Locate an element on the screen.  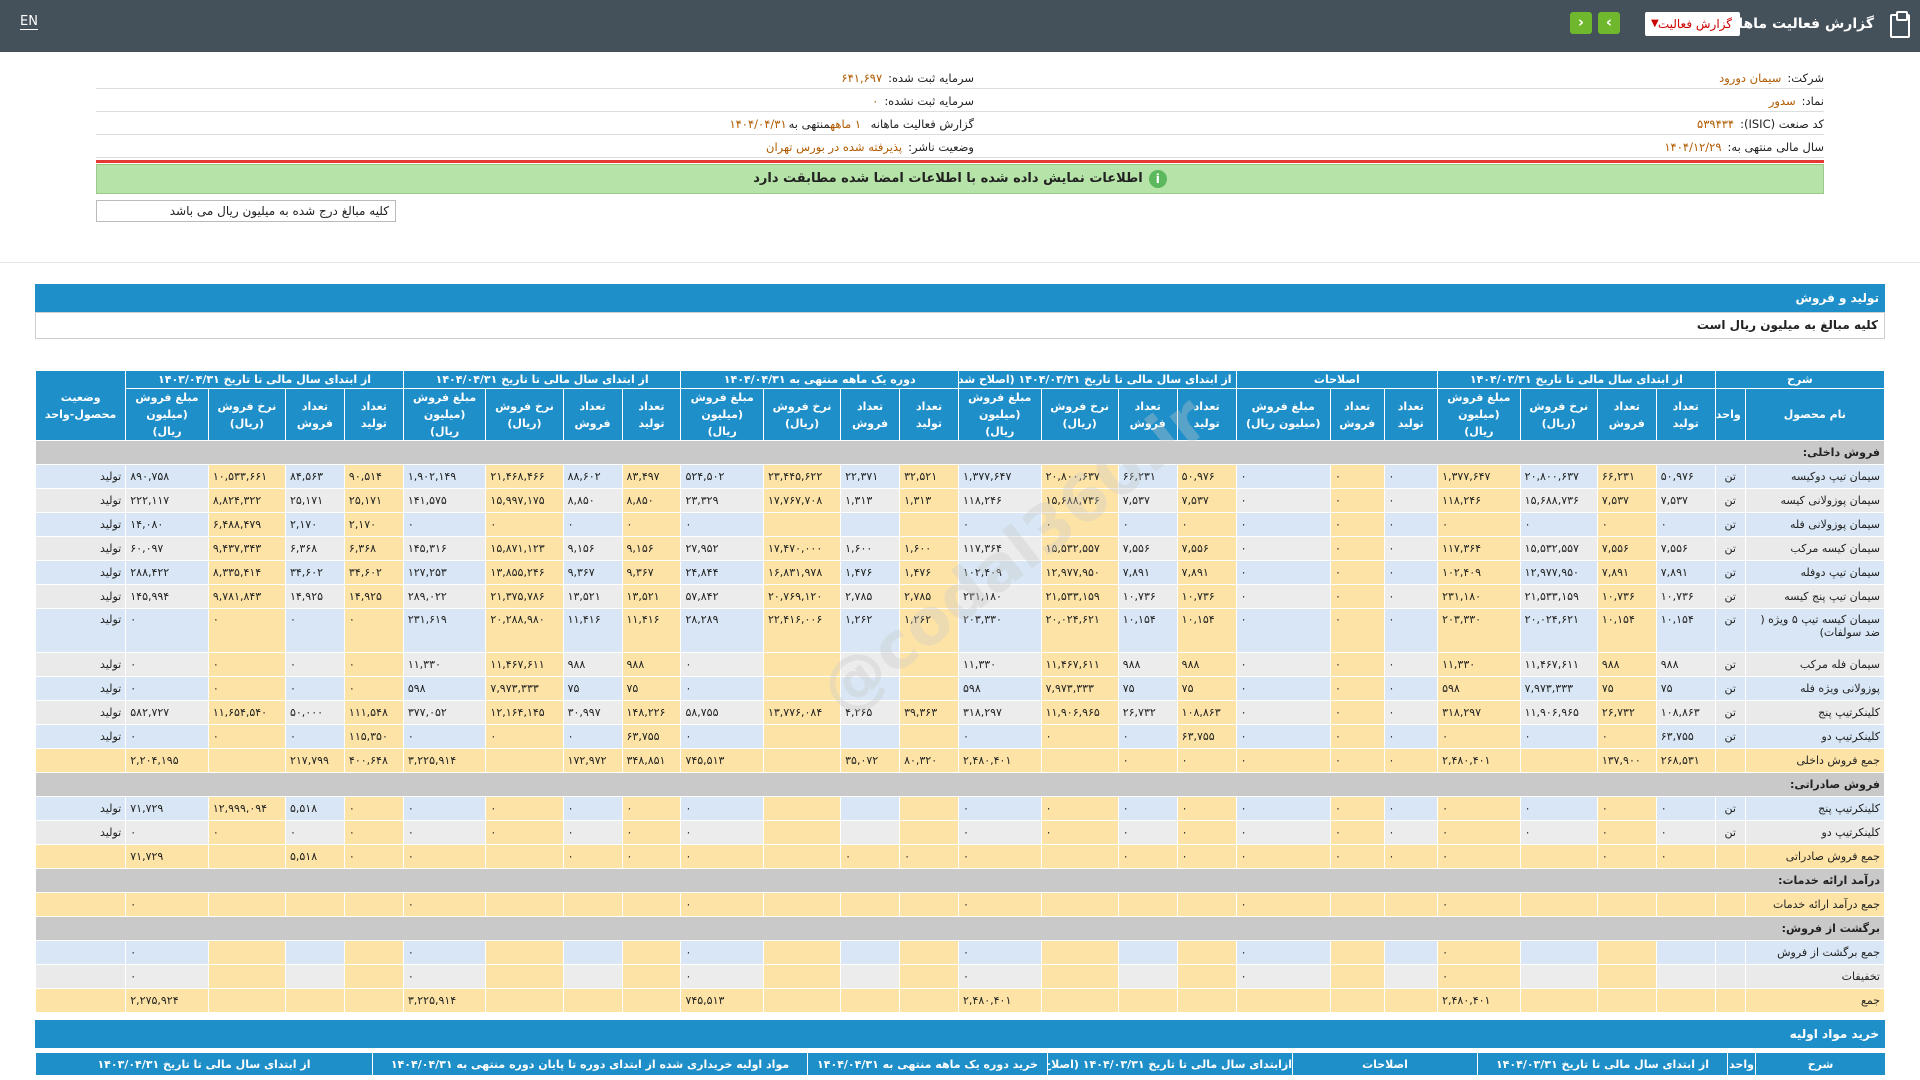
table-cell: ۸۰,۳۲۰ is located at coordinates (929, 760).